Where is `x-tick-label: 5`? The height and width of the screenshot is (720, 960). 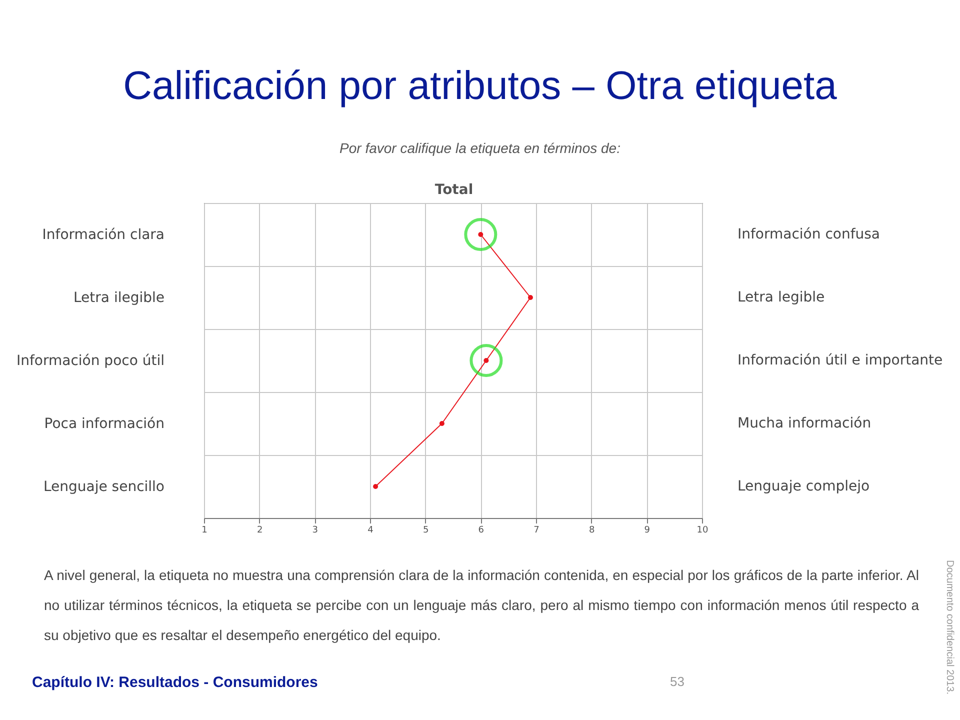 x-tick-label: 5 is located at coordinates (425, 531).